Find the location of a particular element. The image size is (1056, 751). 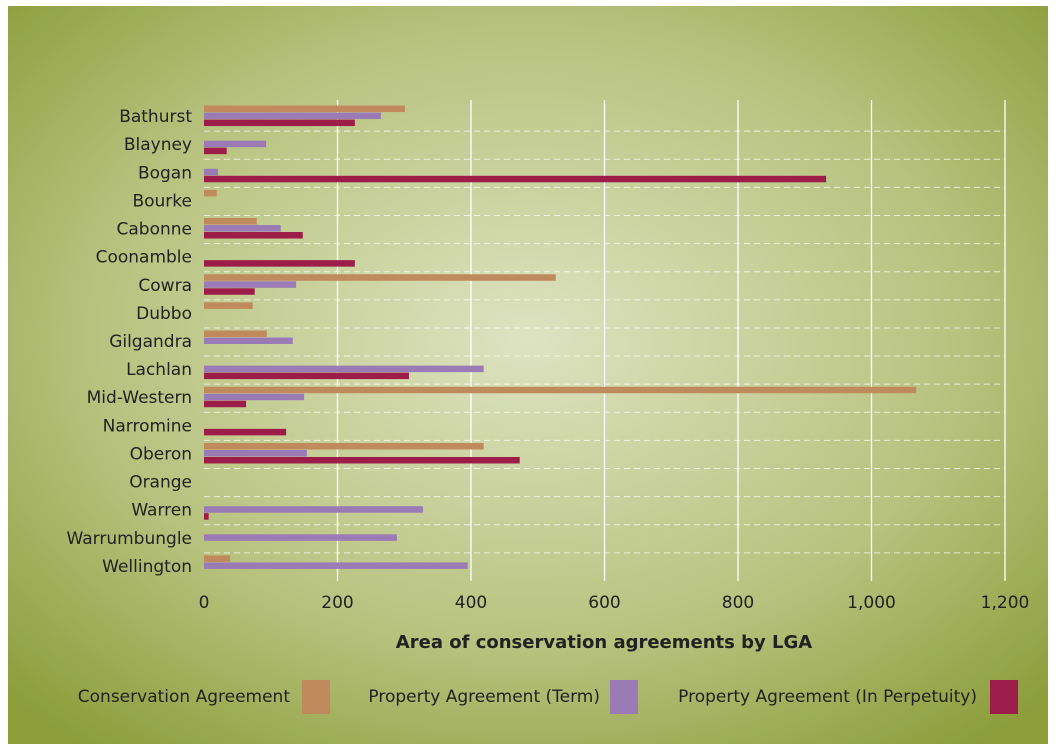

y-tick-label: Coonamble is located at coordinates (144, 258).